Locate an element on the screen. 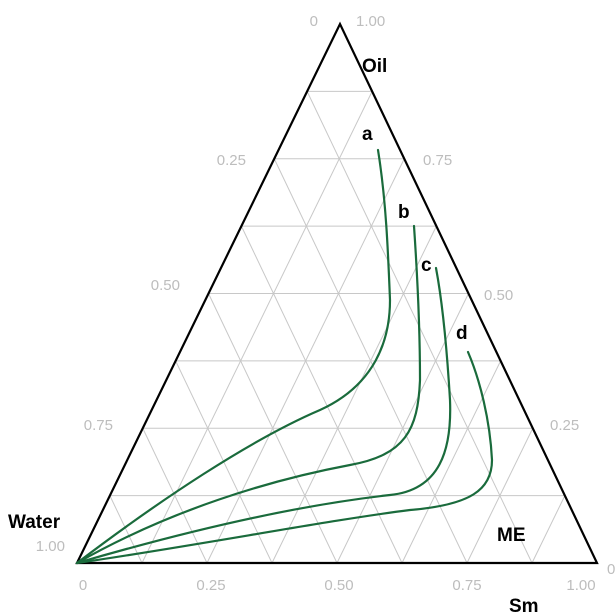 The width and height of the screenshot is (616, 616). left-tick-1.00: 1.00 is located at coordinates (50, 546).